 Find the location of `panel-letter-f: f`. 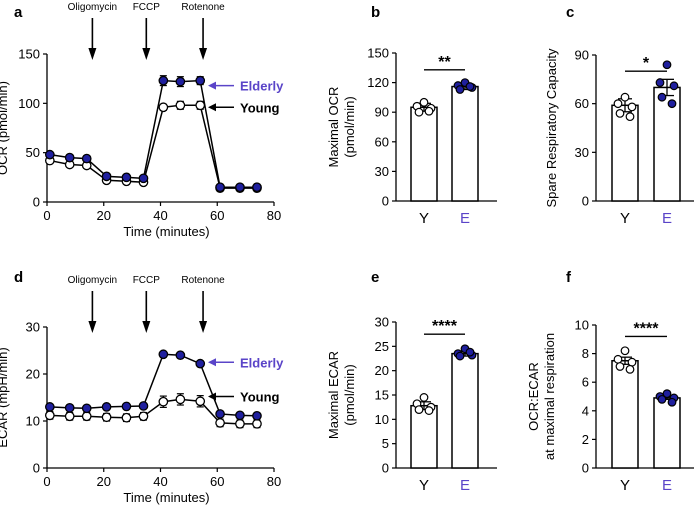

panel-letter-f: f is located at coordinates (569, 277).